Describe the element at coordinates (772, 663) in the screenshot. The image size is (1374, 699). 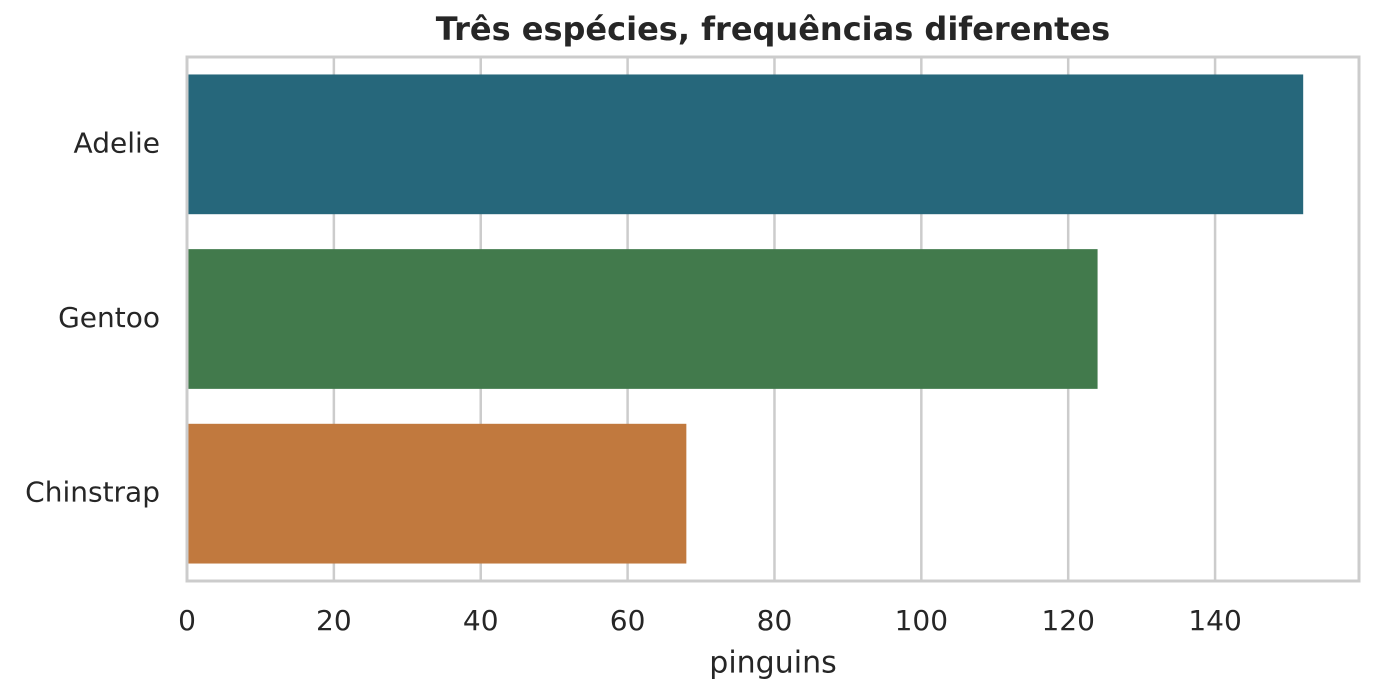
I see `x-axis-label: pinguins` at that location.